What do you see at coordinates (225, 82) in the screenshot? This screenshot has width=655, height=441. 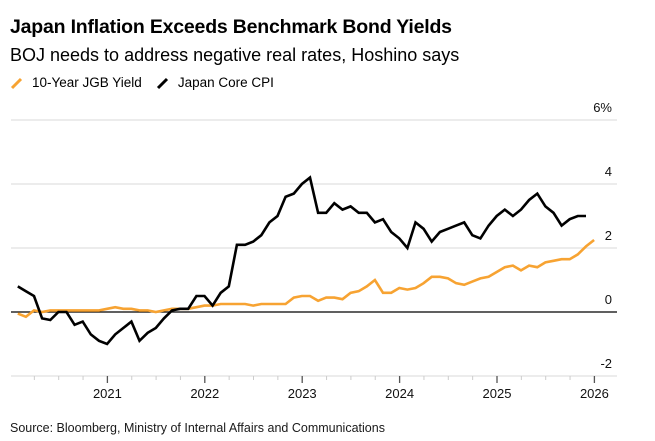 I see `legend-label-cpi: Japan Core CPI` at bounding box center [225, 82].